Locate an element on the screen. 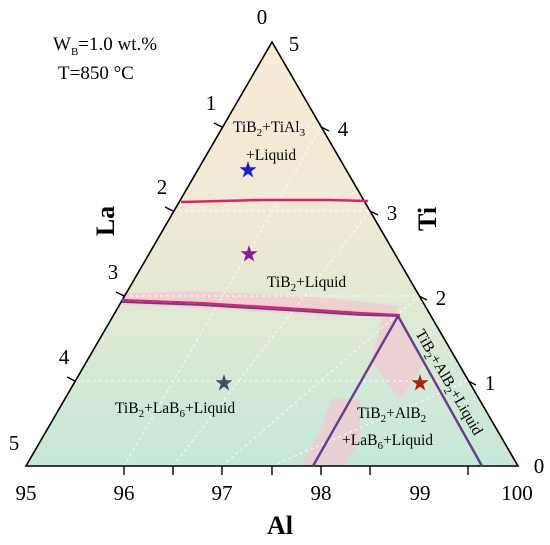  la-axis-title: La is located at coordinates (105, 221).